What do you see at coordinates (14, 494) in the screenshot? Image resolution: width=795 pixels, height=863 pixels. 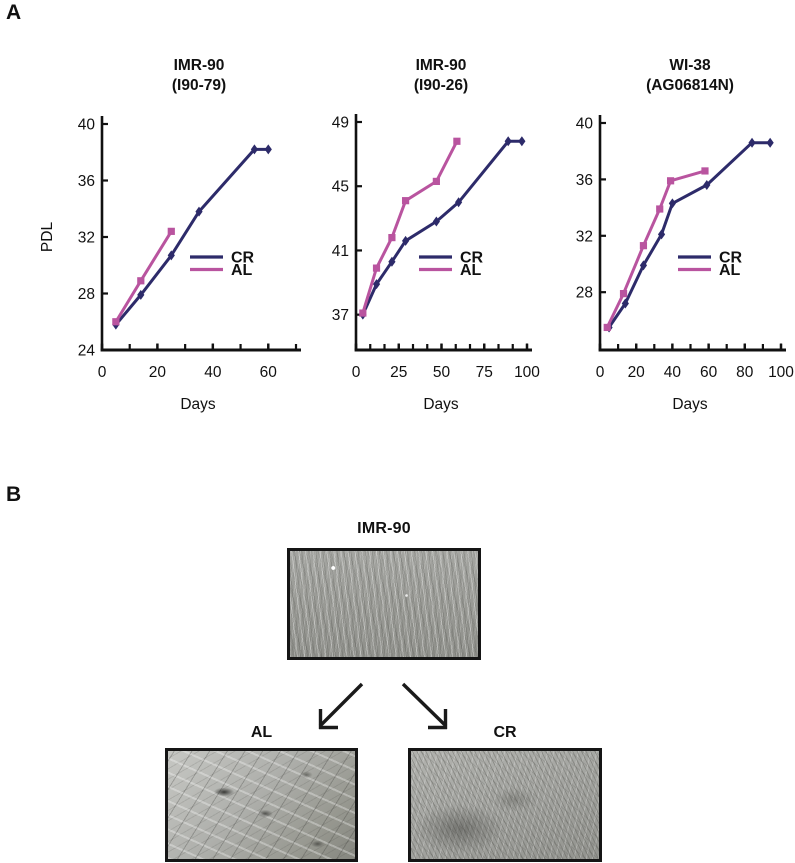 I see `panel-b-label: B` at bounding box center [14, 494].